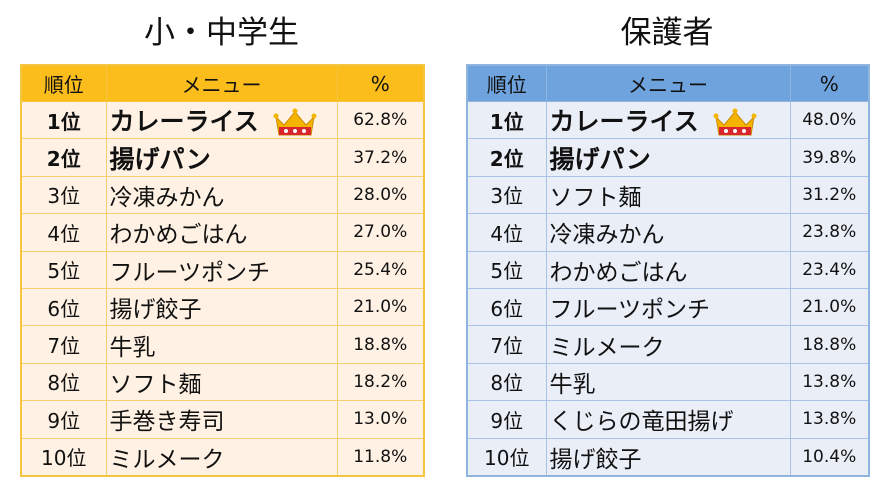 The image size is (890, 497). I want to click on menu-label: 牛乳, so click(132, 347).